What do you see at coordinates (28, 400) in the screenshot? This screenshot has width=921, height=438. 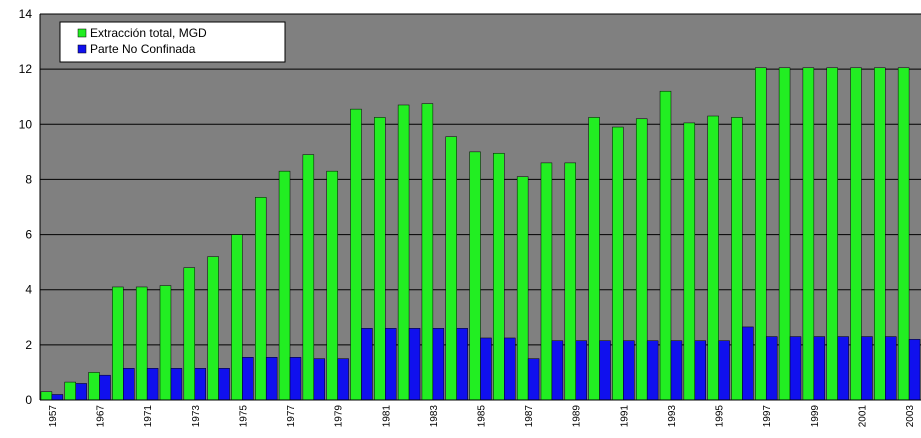 I see `y-tick-label: 0` at bounding box center [28, 400].